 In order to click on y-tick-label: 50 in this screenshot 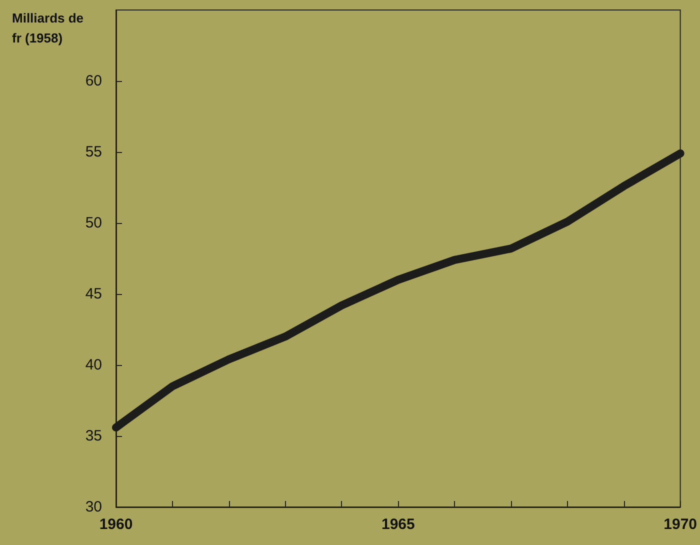, I will do `click(93, 223)`.